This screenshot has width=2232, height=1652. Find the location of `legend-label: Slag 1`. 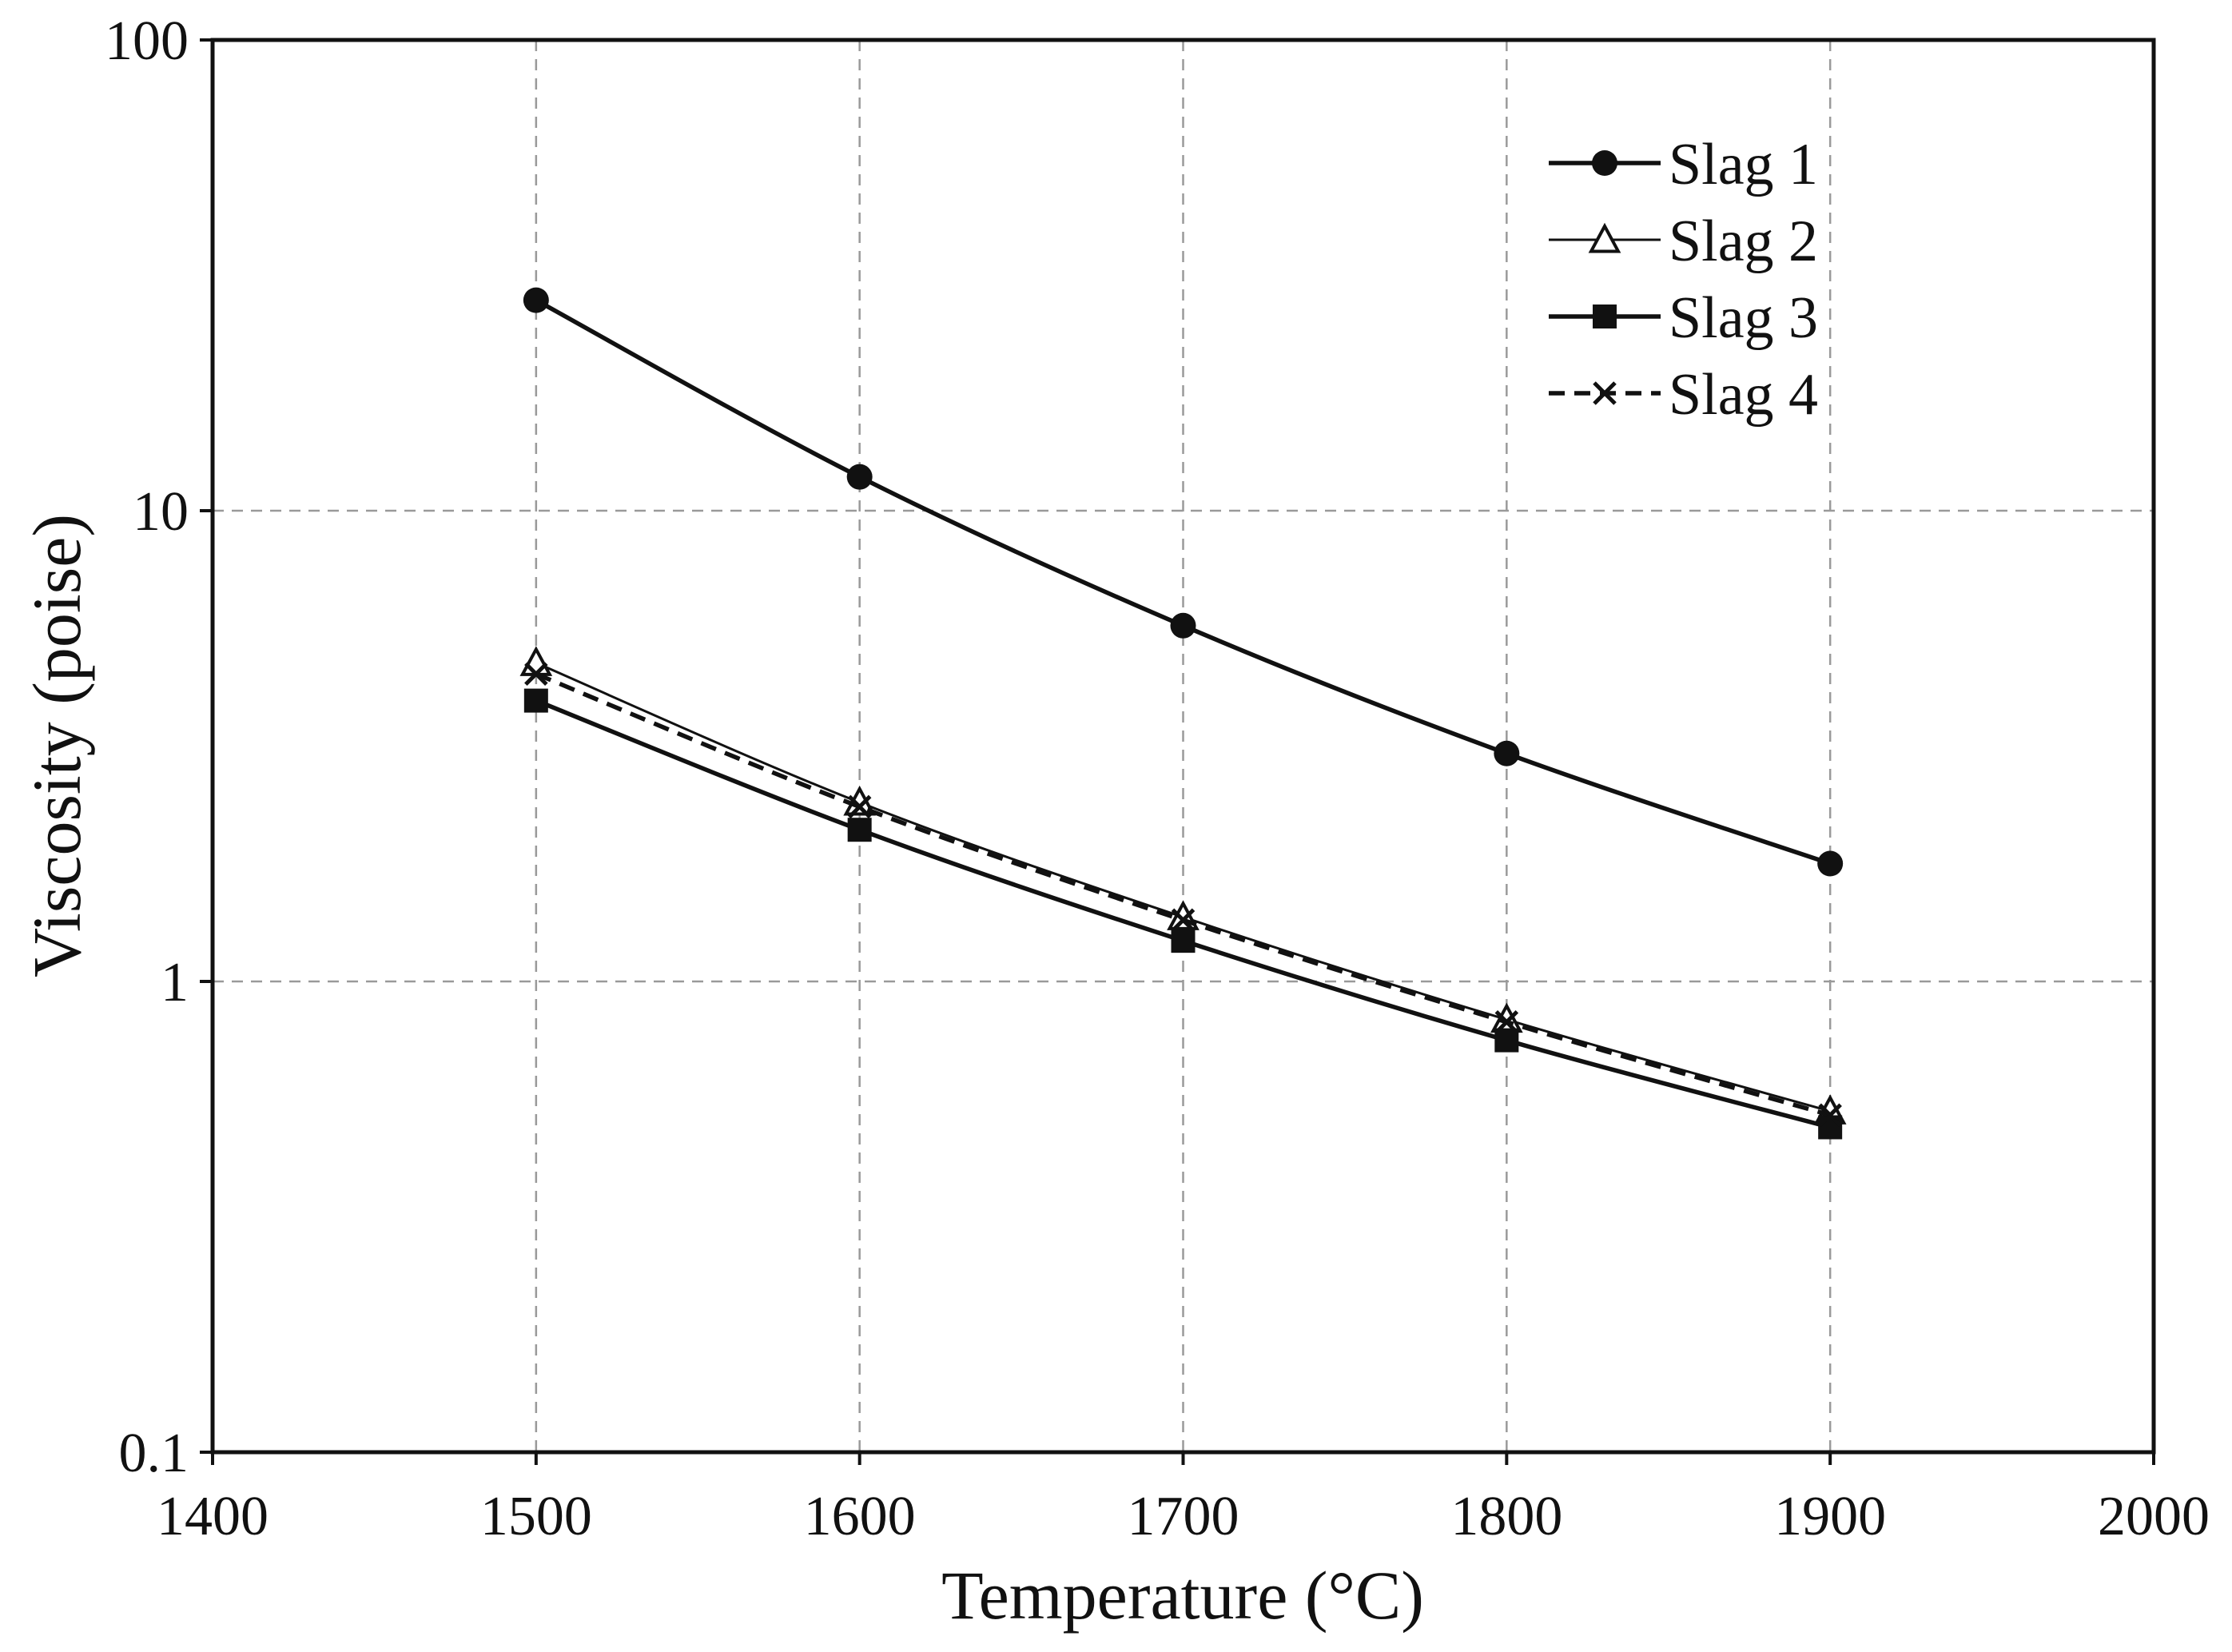

legend-label: Slag 1 is located at coordinates (1744, 164).